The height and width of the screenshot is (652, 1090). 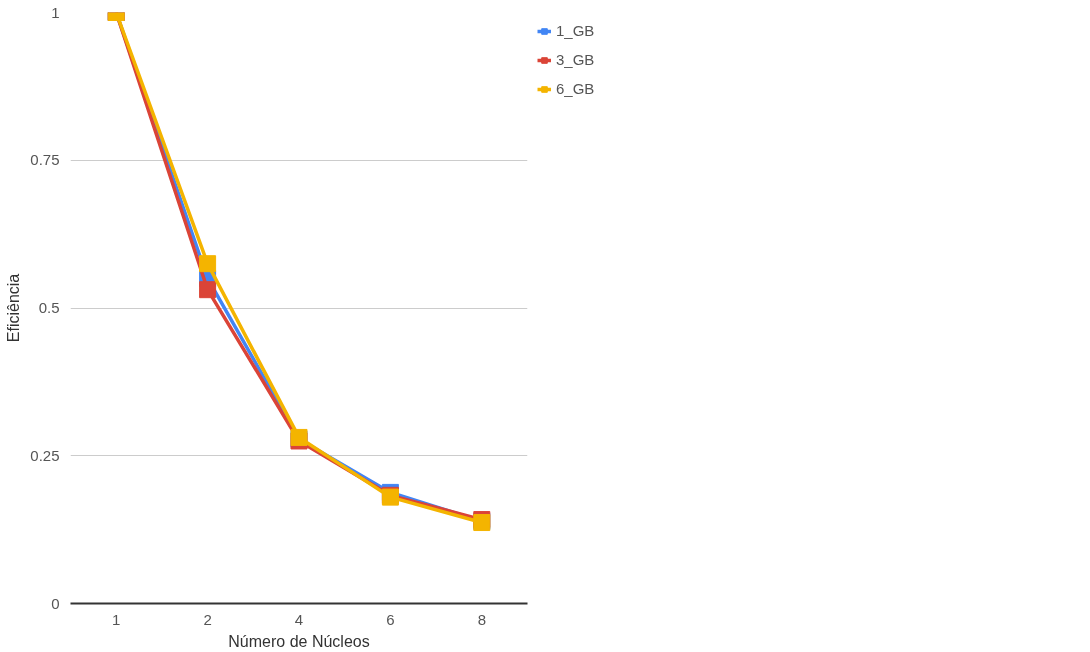 I want to click on y-tick-label: 0, so click(x=55, y=603).